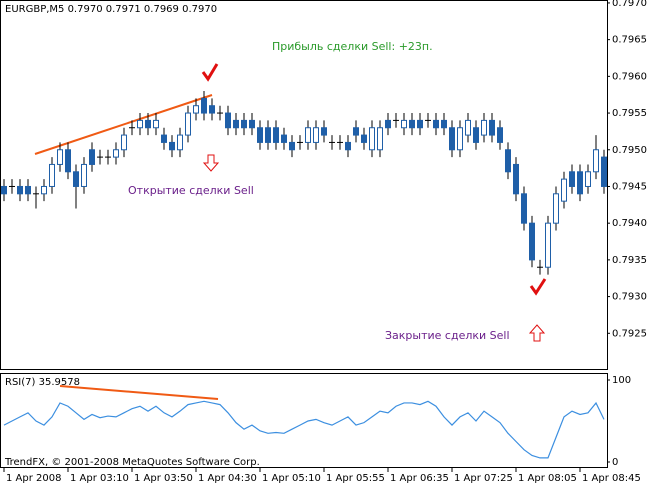 The image size is (650, 491). Describe the element at coordinates (621, 380) in the screenshot. I see `y-tick-label: 100` at that location.